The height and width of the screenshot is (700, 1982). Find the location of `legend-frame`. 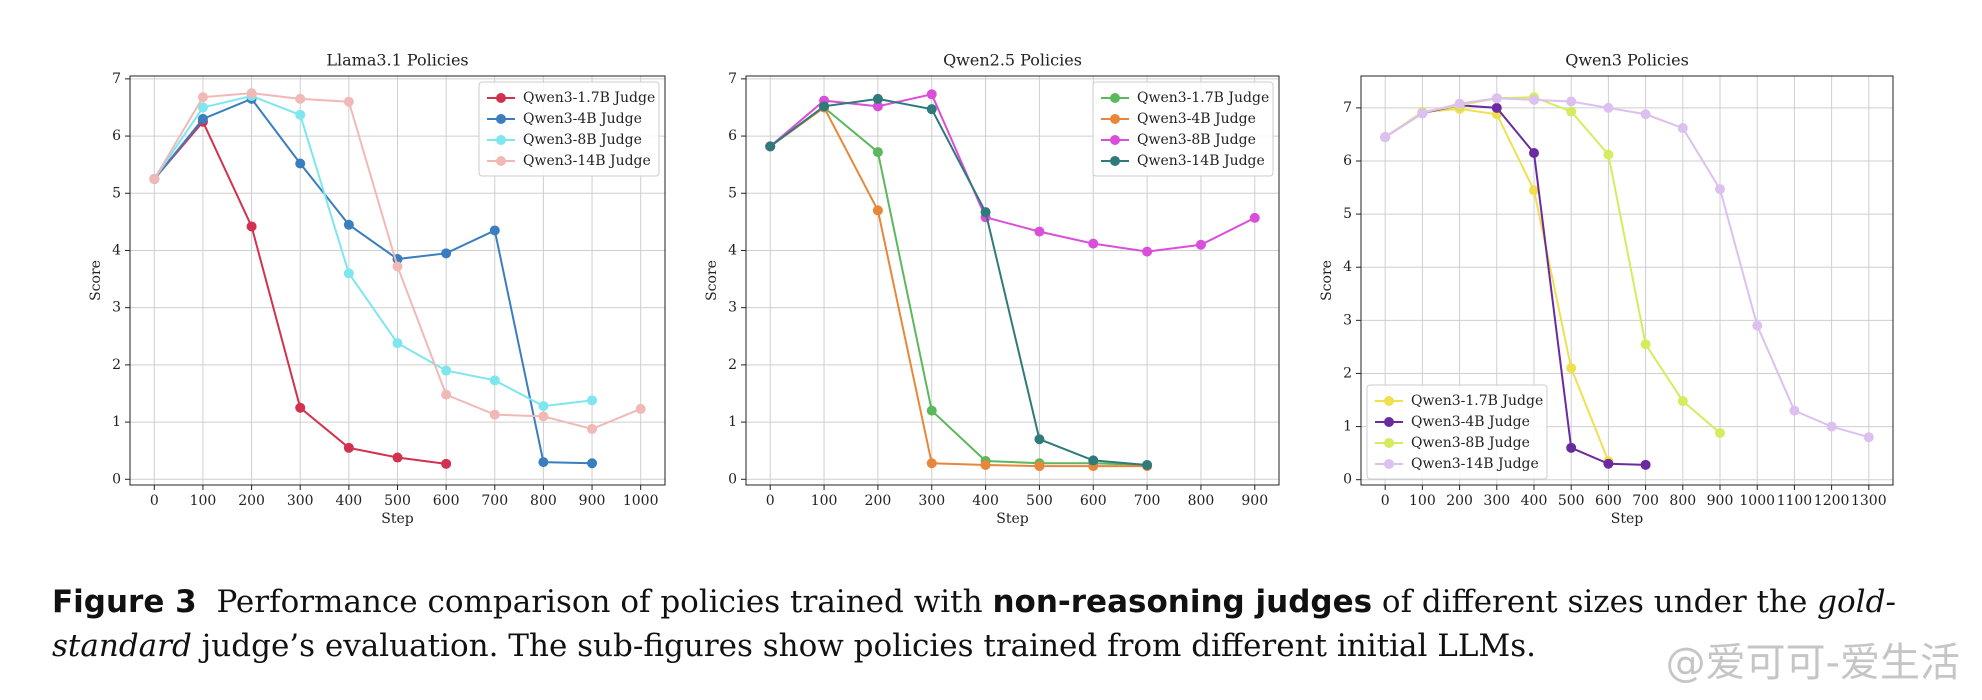

legend-frame is located at coordinates (569, 129).